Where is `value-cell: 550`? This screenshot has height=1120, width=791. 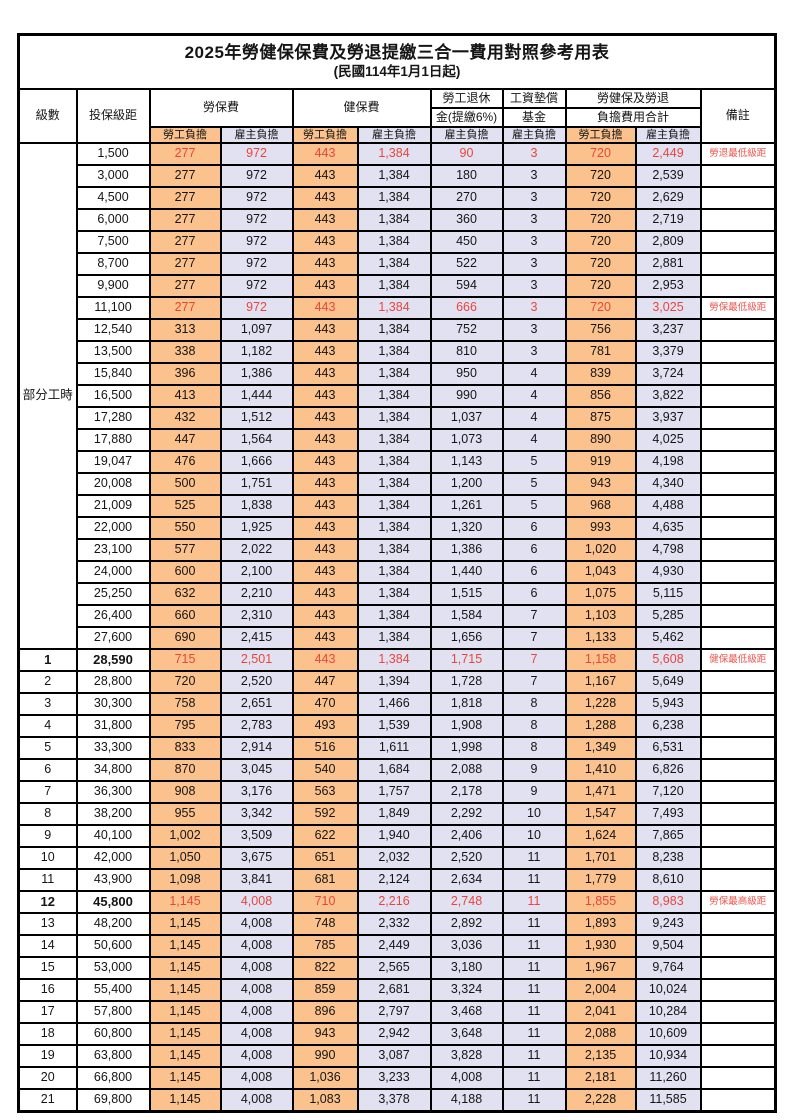
value-cell: 550 is located at coordinates (185, 528).